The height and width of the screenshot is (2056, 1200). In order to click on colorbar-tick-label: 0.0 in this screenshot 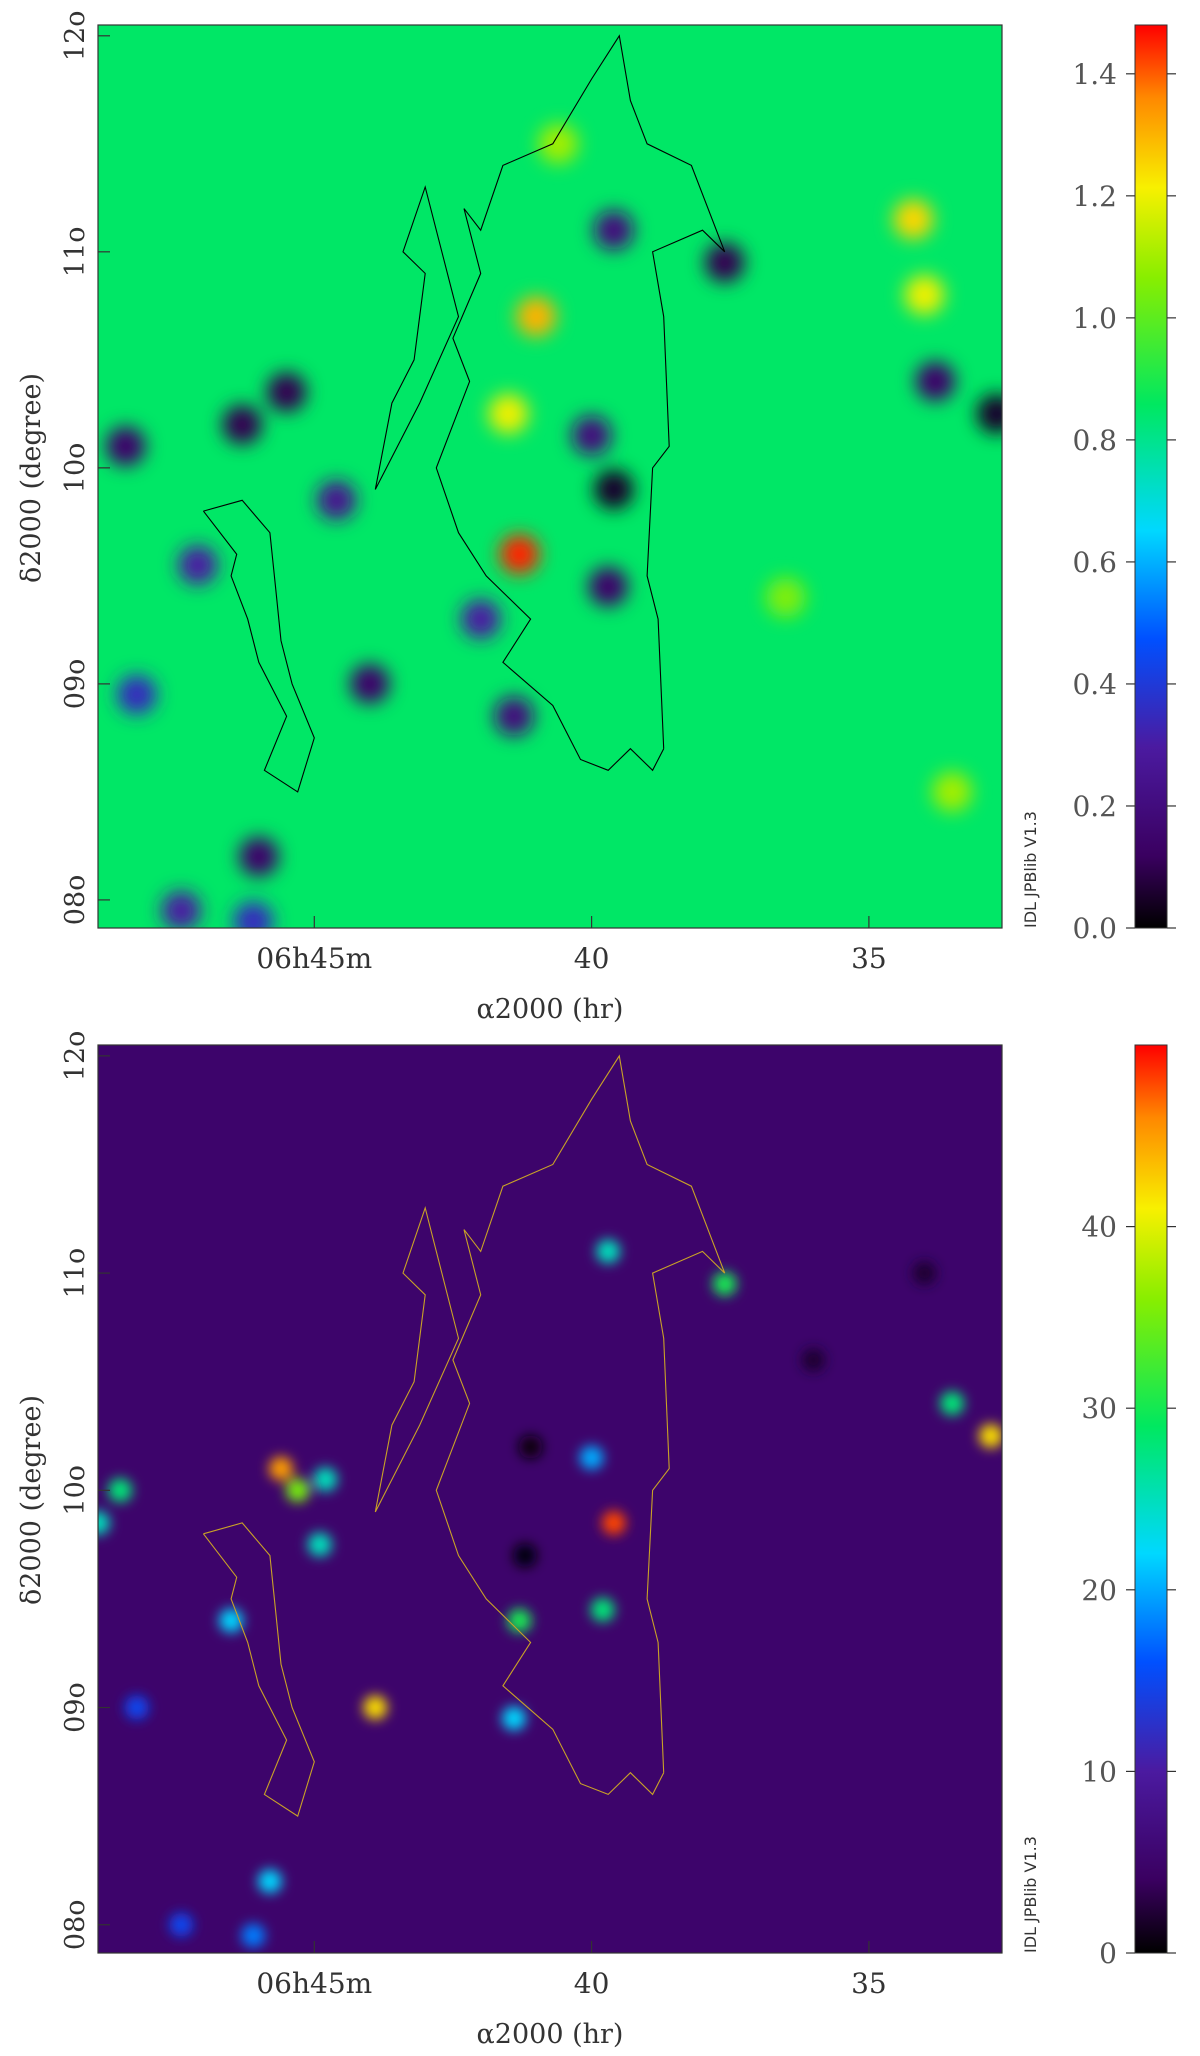, I will do `click(1094, 928)`.